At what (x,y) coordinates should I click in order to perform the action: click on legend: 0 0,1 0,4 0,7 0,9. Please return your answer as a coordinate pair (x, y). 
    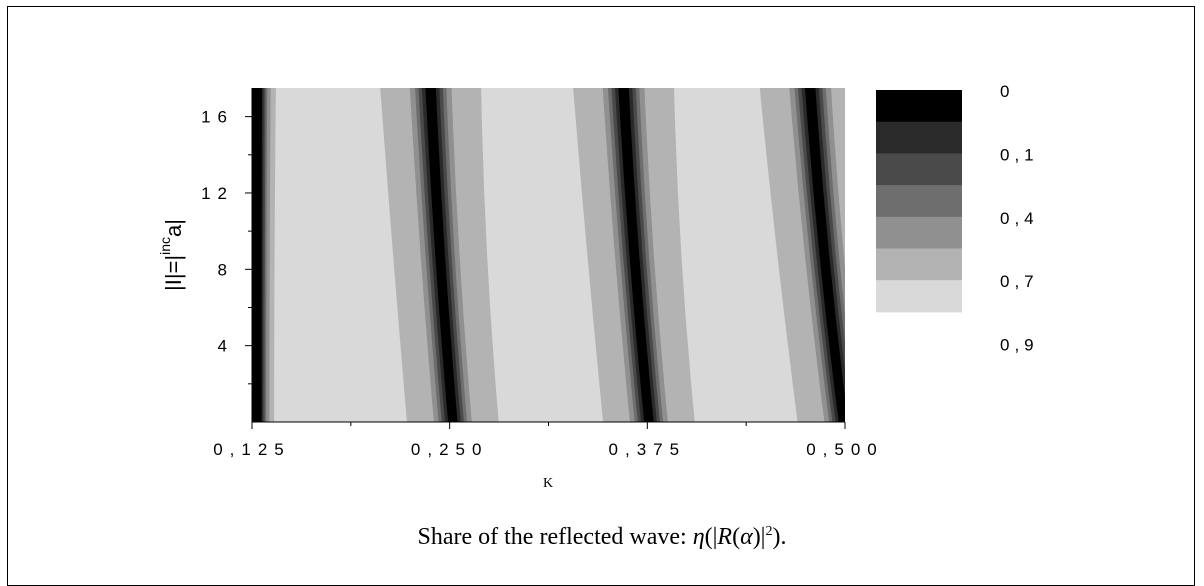
    Looking at the image, I should click on (957, 218).